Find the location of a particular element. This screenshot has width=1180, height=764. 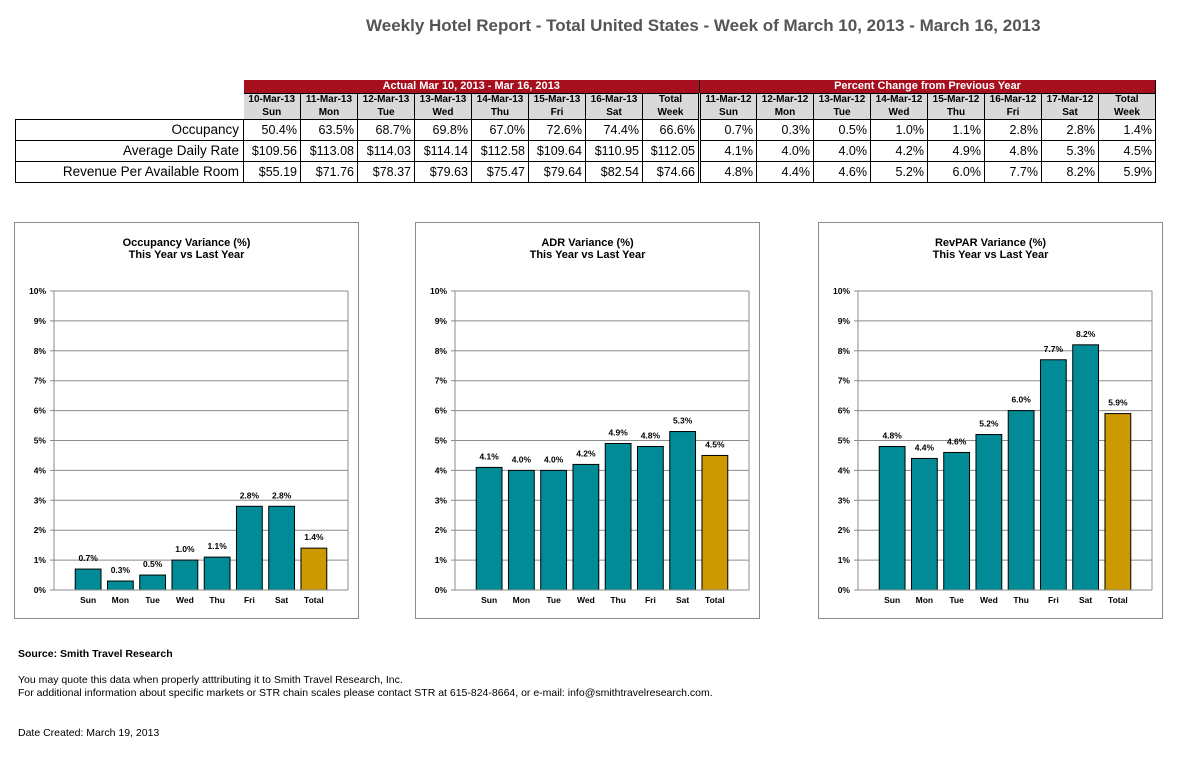

actual-value-cell: 66.6% is located at coordinates (671, 129).